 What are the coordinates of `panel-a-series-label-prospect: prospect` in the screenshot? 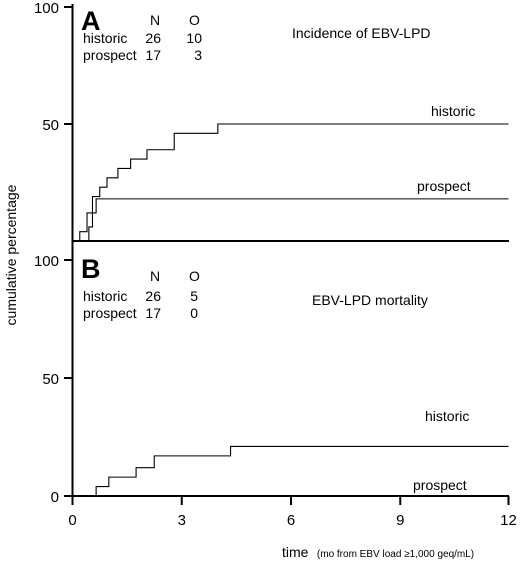 It's located at (444, 186).